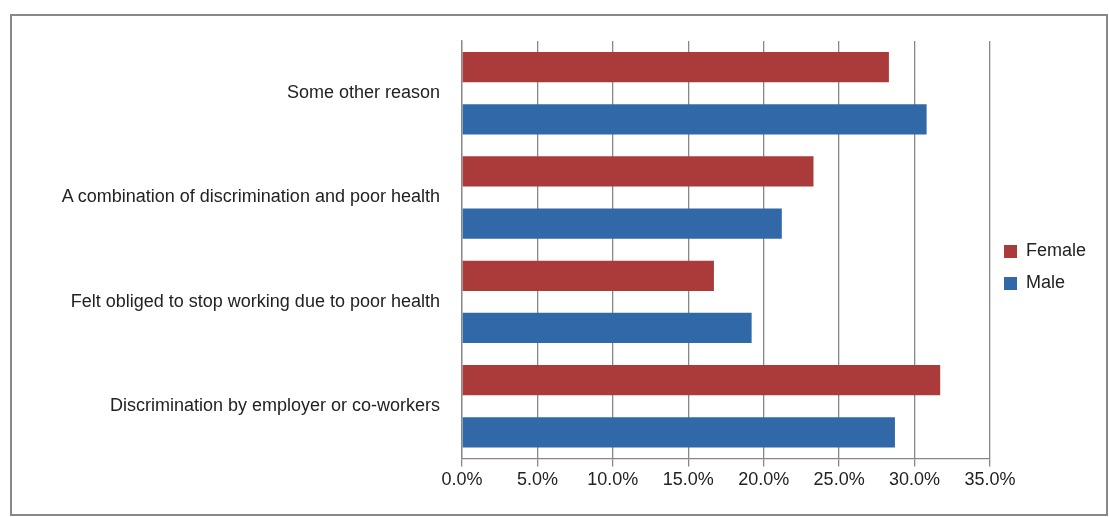 This screenshot has width=1109, height=517. What do you see at coordinates (1045, 282) in the screenshot?
I see `legend-label: Male` at bounding box center [1045, 282].